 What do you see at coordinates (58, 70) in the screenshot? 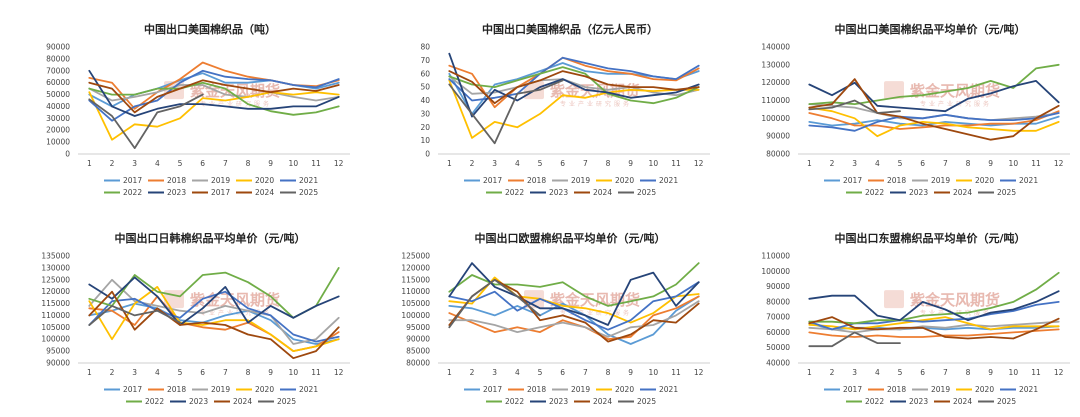
I see `y-tick-label: 70000` at bounding box center [58, 70].